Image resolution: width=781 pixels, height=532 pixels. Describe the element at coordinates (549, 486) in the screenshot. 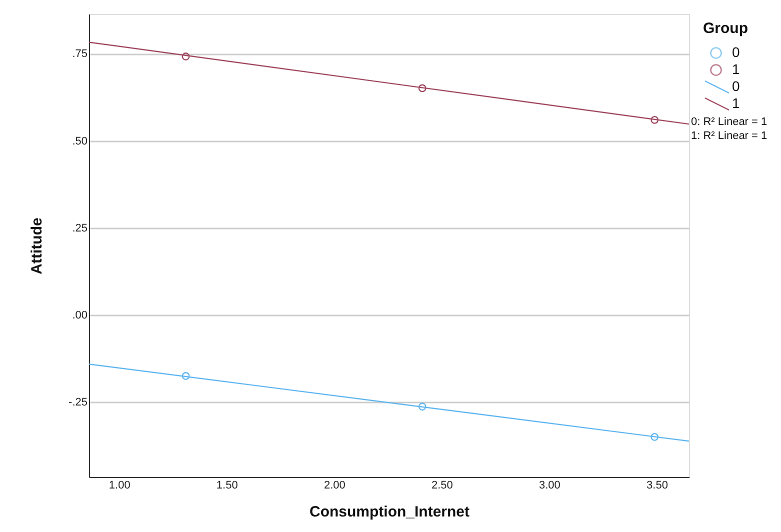

I see `x-tick-label: 3.00` at that location.